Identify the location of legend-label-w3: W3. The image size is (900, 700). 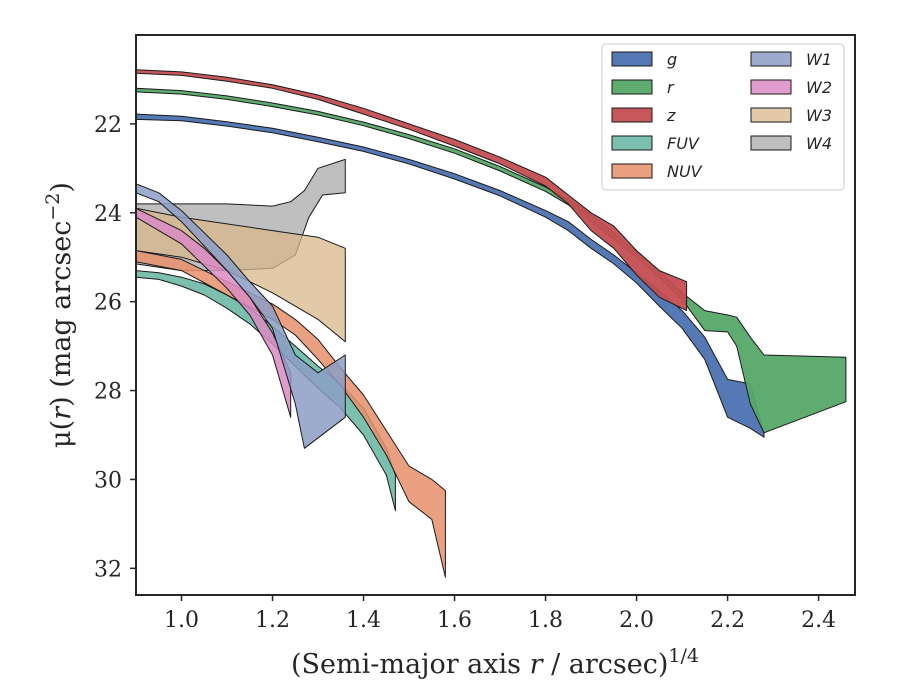
(819, 115).